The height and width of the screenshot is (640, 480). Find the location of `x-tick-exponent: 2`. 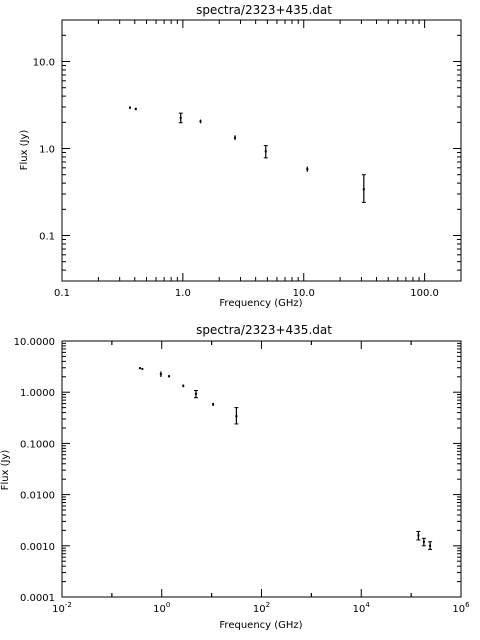

x-tick-exponent: 2 is located at coordinates (268, 605).